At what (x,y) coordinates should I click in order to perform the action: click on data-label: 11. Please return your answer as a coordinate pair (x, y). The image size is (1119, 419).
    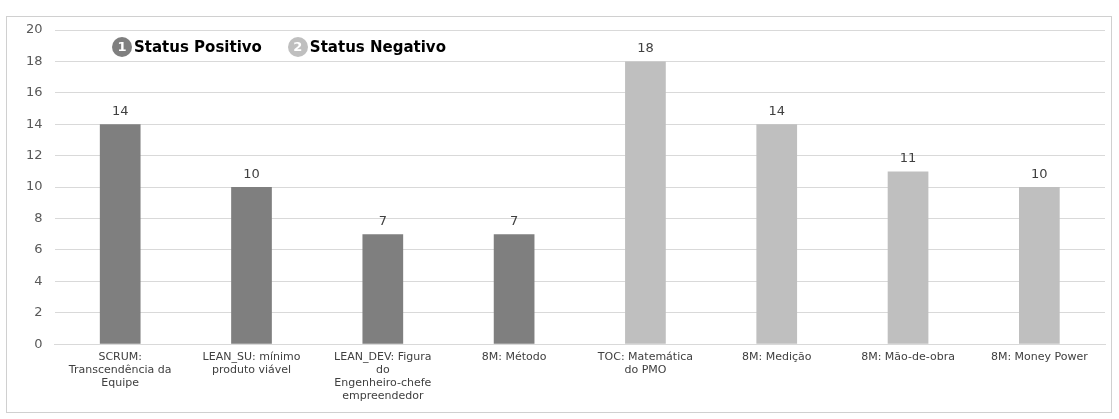
    Looking at the image, I should click on (908, 158).